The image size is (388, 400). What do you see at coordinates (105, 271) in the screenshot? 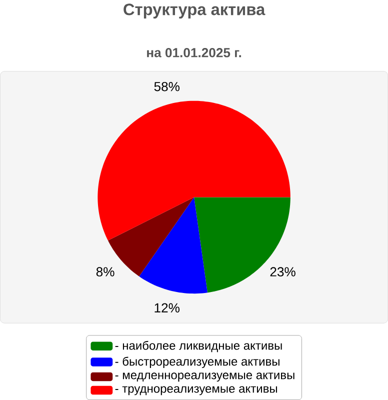
I see `data-label: 8%` at bounding box center [105, 271].